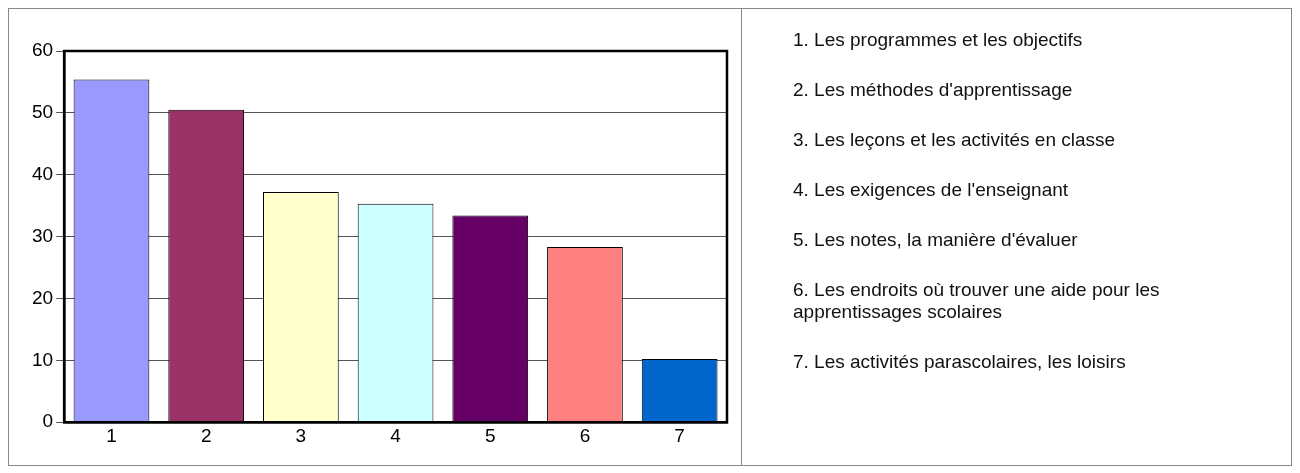 Image resolution: width=1300 pixels, height=473 pixels. I want to click on y-tick-label: 40, so click(42, 173).